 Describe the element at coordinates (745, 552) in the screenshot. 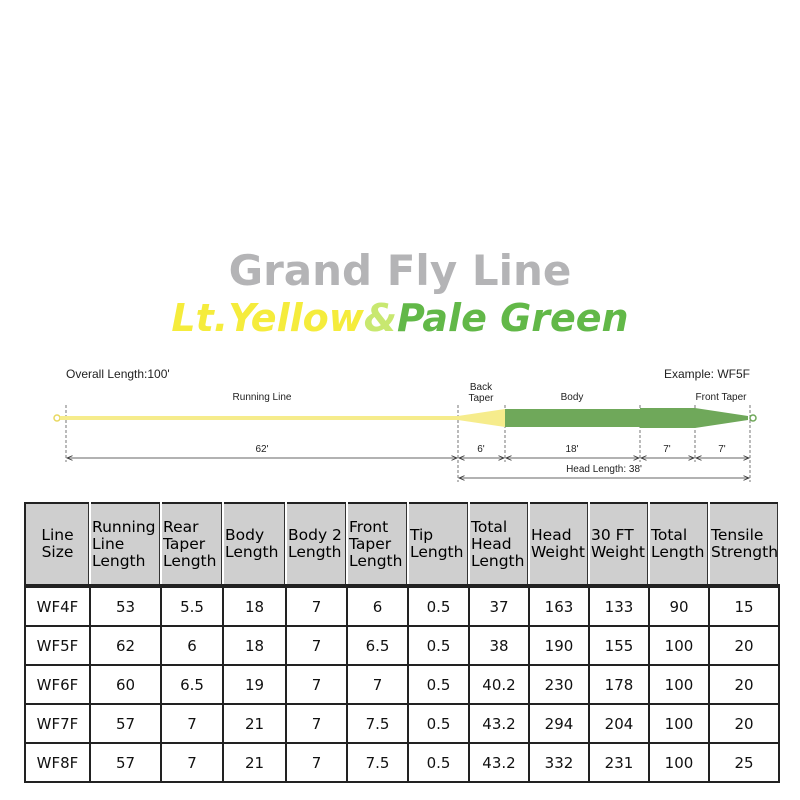

I see `column-header-line: Strength` at that location.